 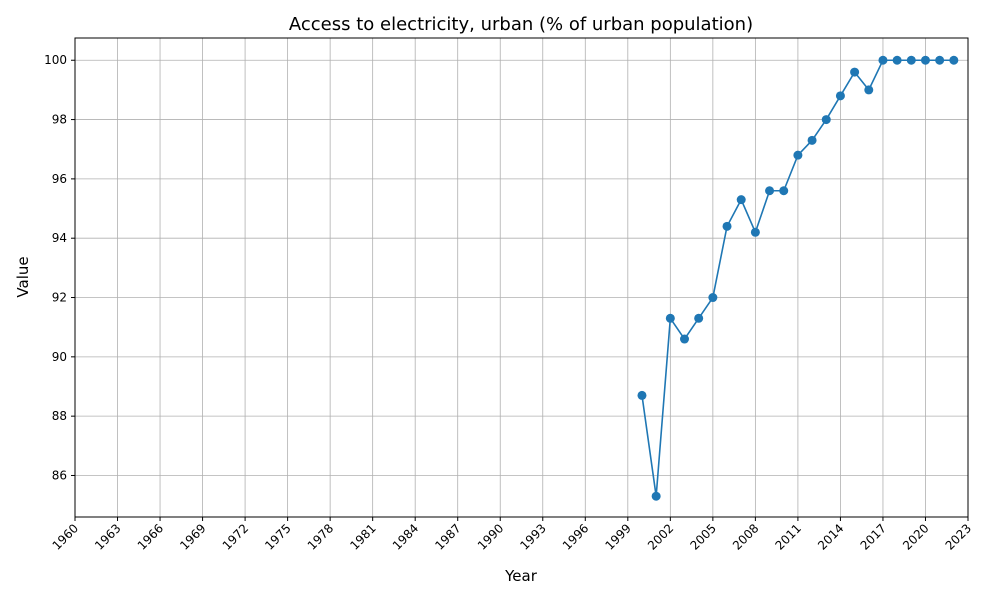 I want to click on y-tick-label: 88, so click(x=59, y=416).